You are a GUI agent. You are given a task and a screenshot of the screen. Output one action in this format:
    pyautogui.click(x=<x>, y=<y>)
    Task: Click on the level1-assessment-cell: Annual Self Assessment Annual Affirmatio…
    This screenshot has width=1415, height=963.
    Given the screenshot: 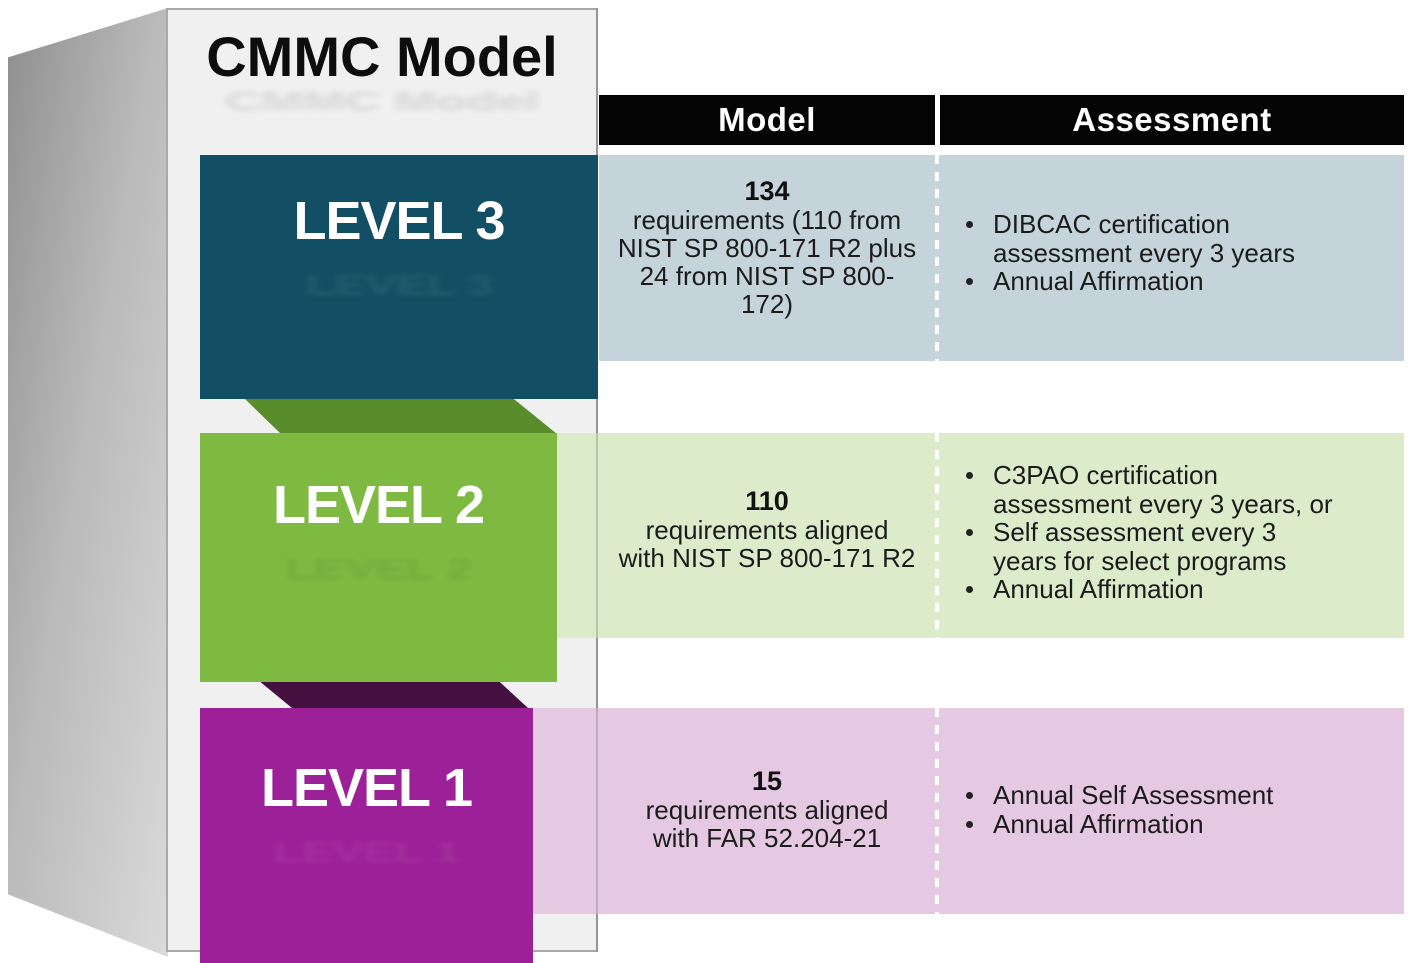 What is the action you would take?
    pyautogui.click(x=1172, y=809)
    